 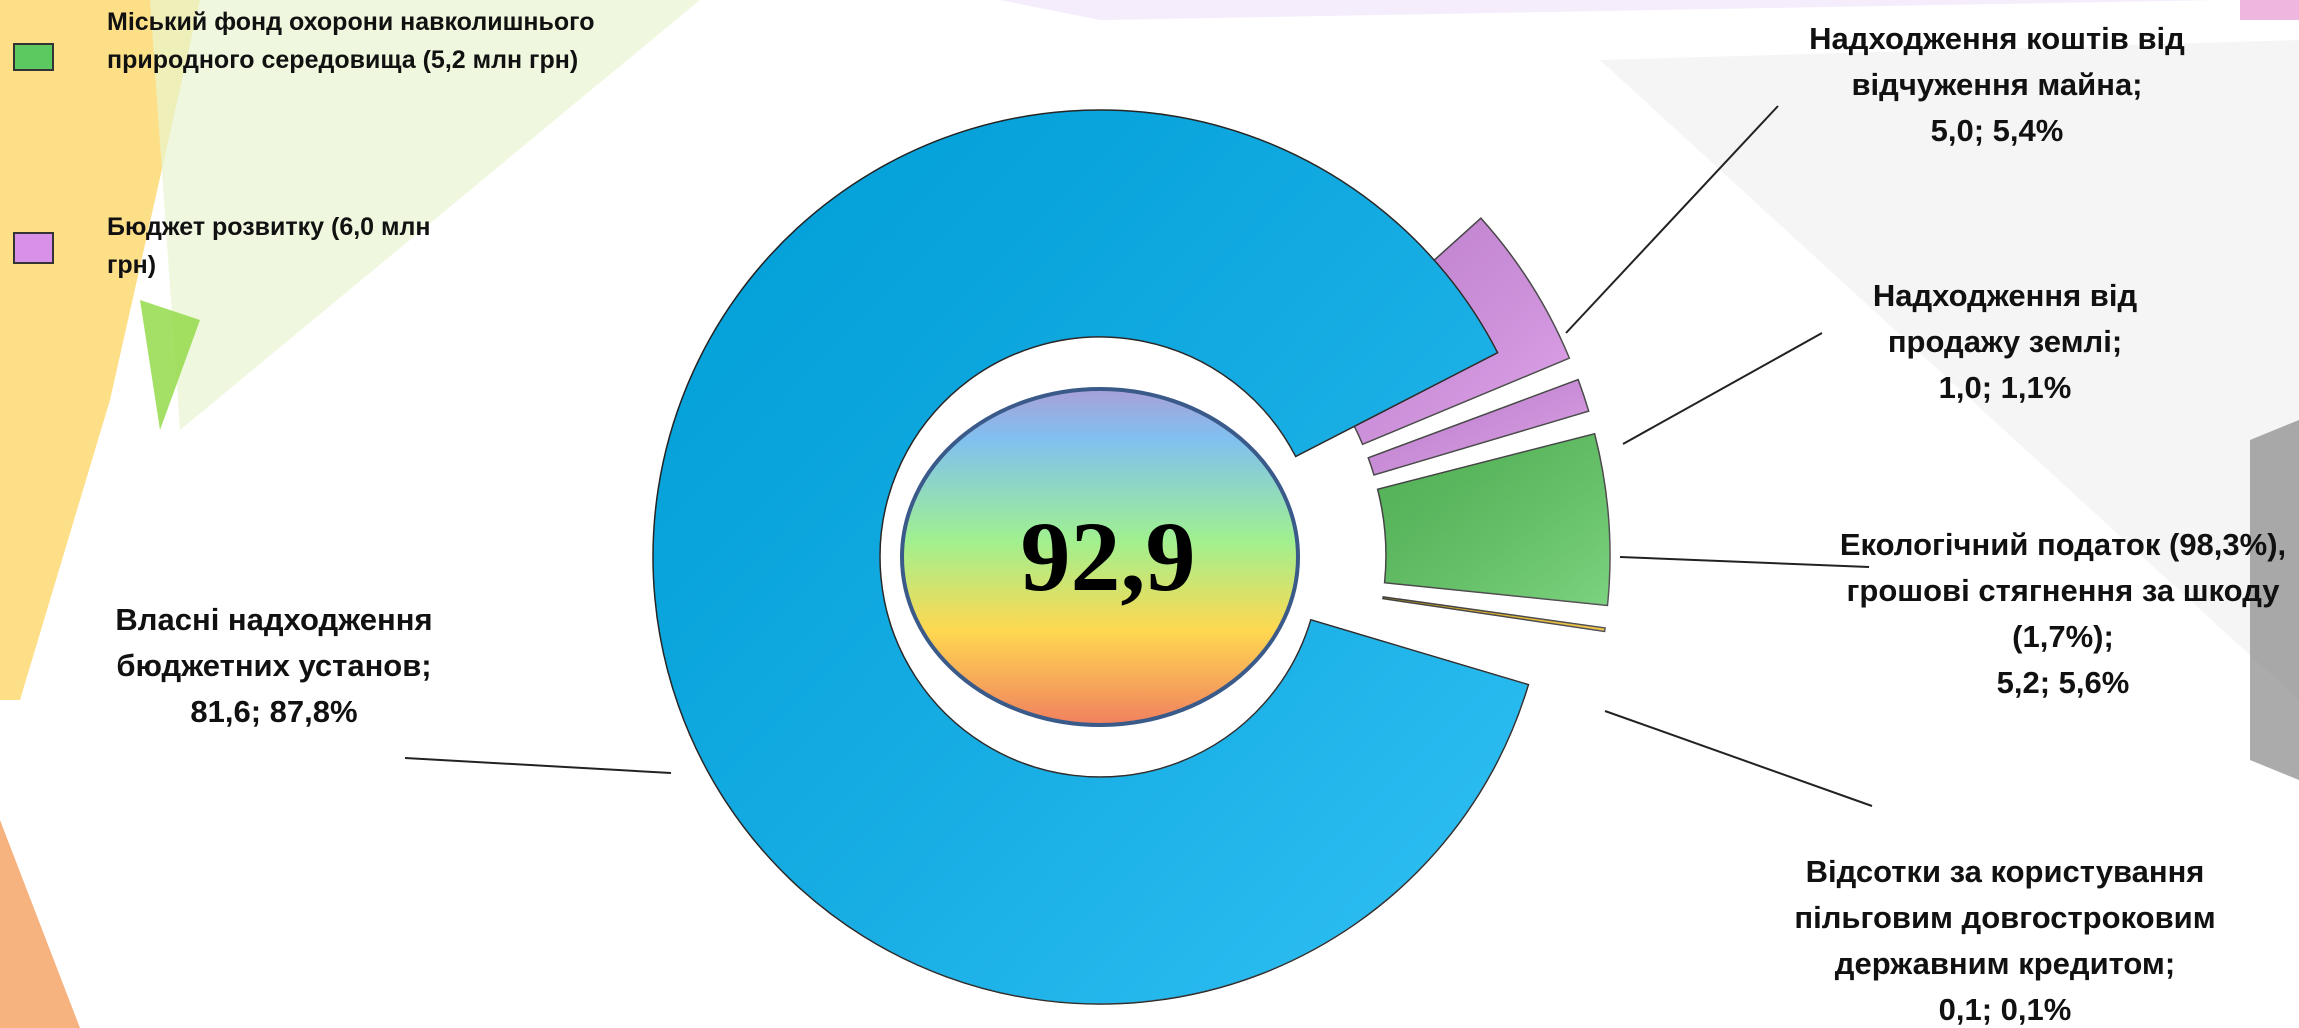 What do you see at coordinates (1997, 130) in the screenshot?
I see `value-label: 5,0; 5,4%` at bounding box center [1997, 130].